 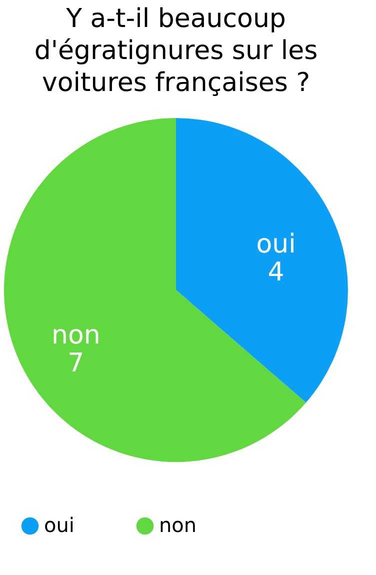 What do you see at coordinates (178, 525) in the screenshot?
I see `legend-label: non` at bounding box center [178, 525].